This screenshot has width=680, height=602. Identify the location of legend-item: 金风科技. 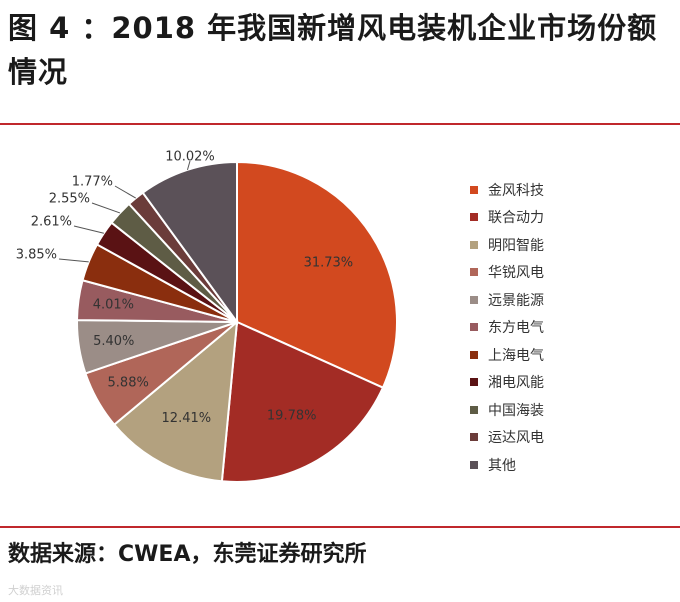
(507, 190).